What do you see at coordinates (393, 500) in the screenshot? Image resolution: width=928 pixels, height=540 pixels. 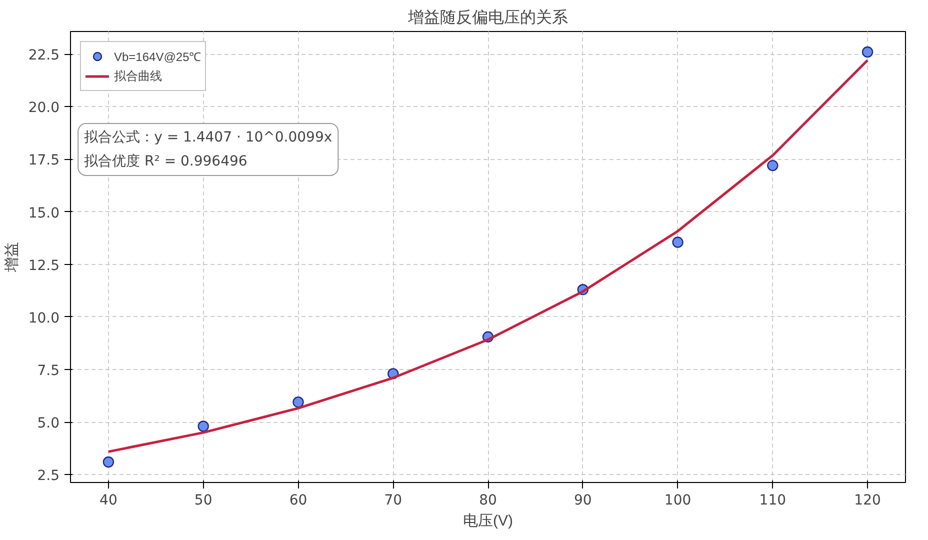 I see `x-tick-label: 70` at bounding box center [393, 500].